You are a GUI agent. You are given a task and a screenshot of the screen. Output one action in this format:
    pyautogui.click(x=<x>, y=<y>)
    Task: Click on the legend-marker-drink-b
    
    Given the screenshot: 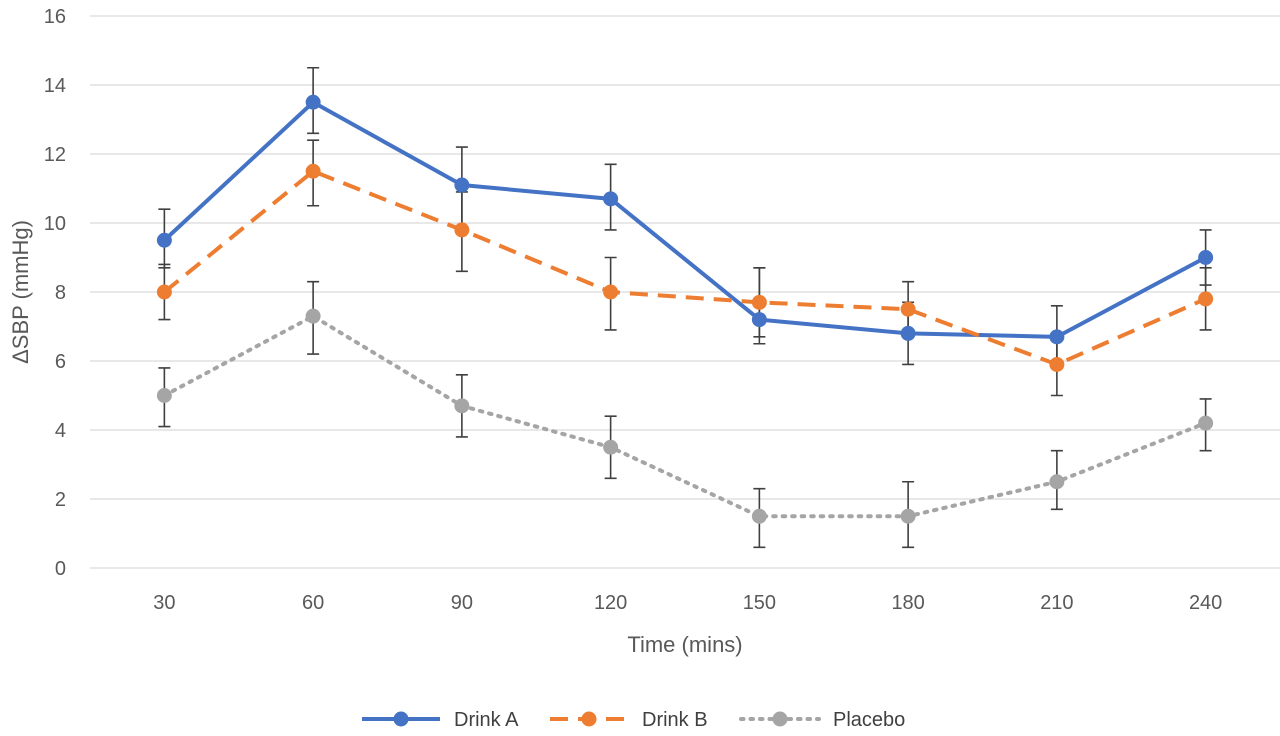 What is the action you would take?
    pyautogui.click(x=589, y=719)
    